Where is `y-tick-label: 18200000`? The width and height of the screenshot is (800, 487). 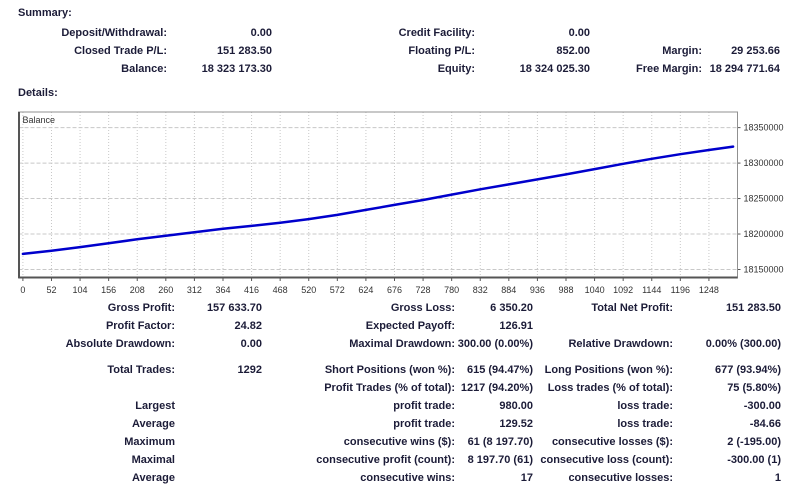
y-tick-label: 18200000 is located at coordinates (764, 234).